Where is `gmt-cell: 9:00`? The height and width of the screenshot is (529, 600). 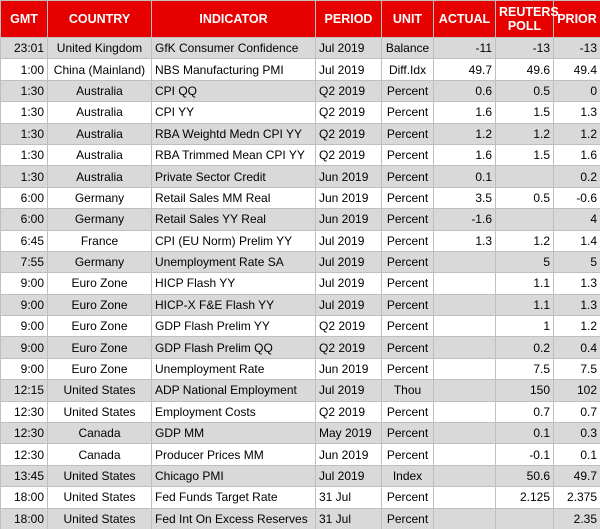
gmt-cell: 9:00 is located at coordinates (24, 283).